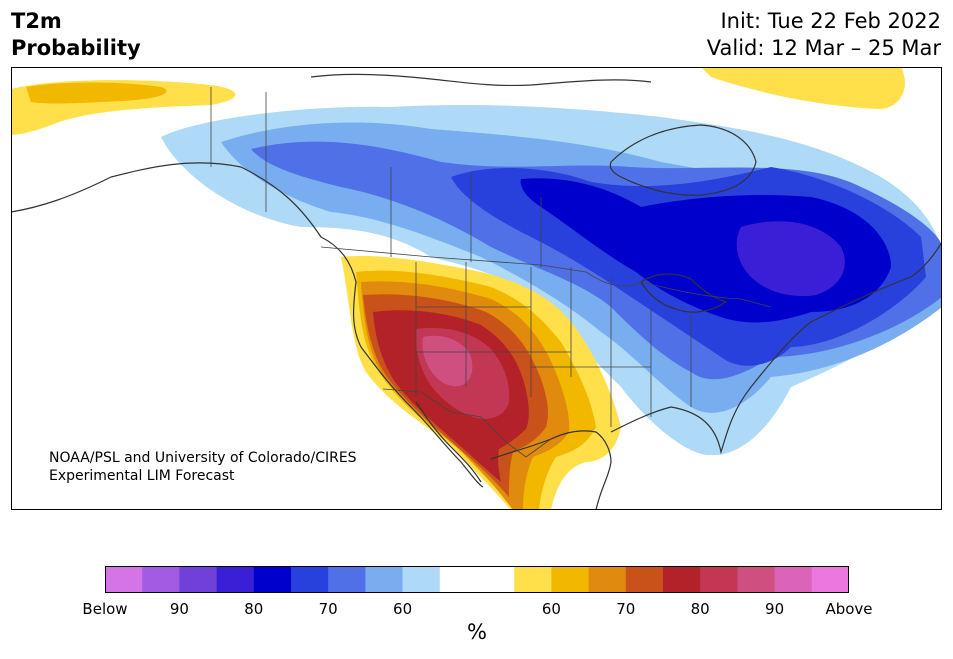 The width and height of the screenshot is (953, 659). Describe the element at coordinates (481, 80) in the screenshot. I see `arctic-islands` at that location.